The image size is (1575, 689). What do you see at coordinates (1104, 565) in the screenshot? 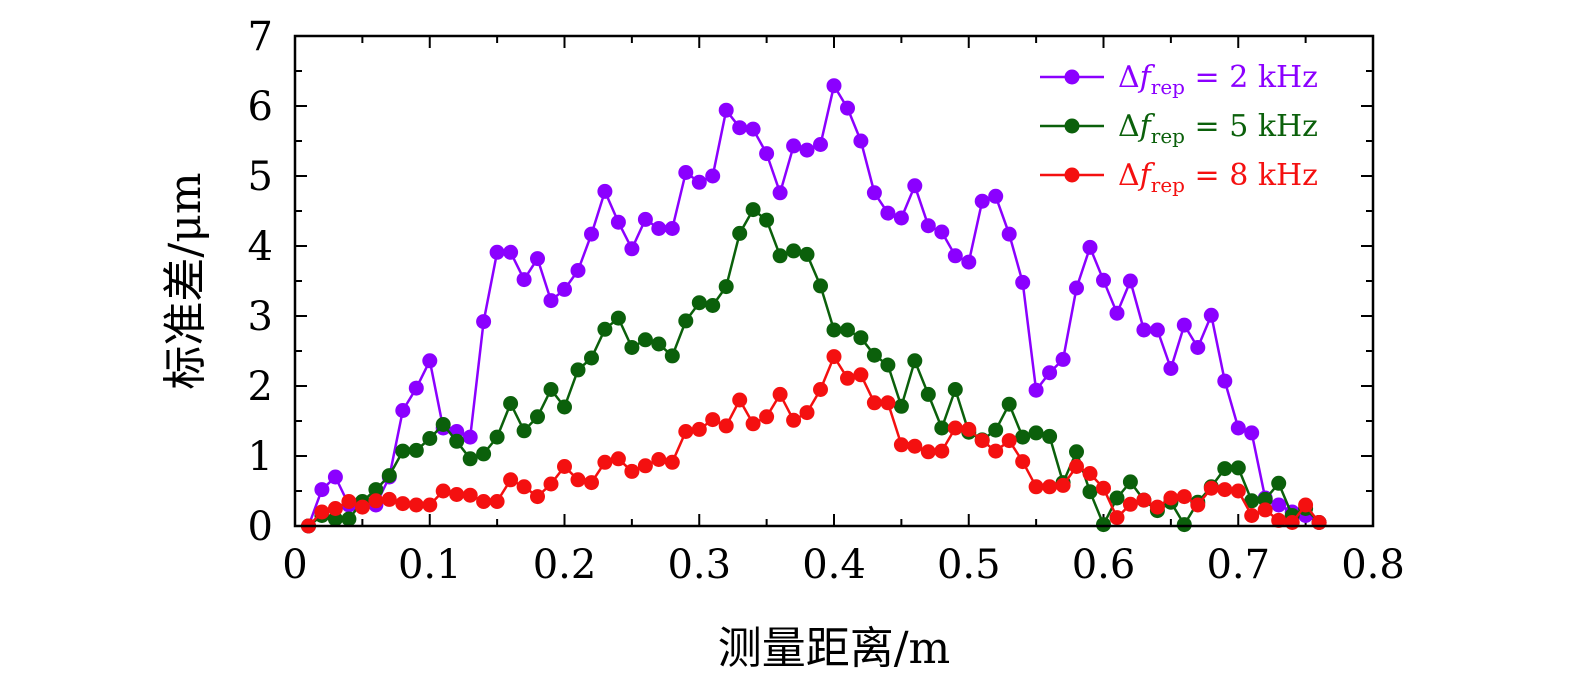
I see `x-tick-label: 0.6` at bounding box center [1104, 565].